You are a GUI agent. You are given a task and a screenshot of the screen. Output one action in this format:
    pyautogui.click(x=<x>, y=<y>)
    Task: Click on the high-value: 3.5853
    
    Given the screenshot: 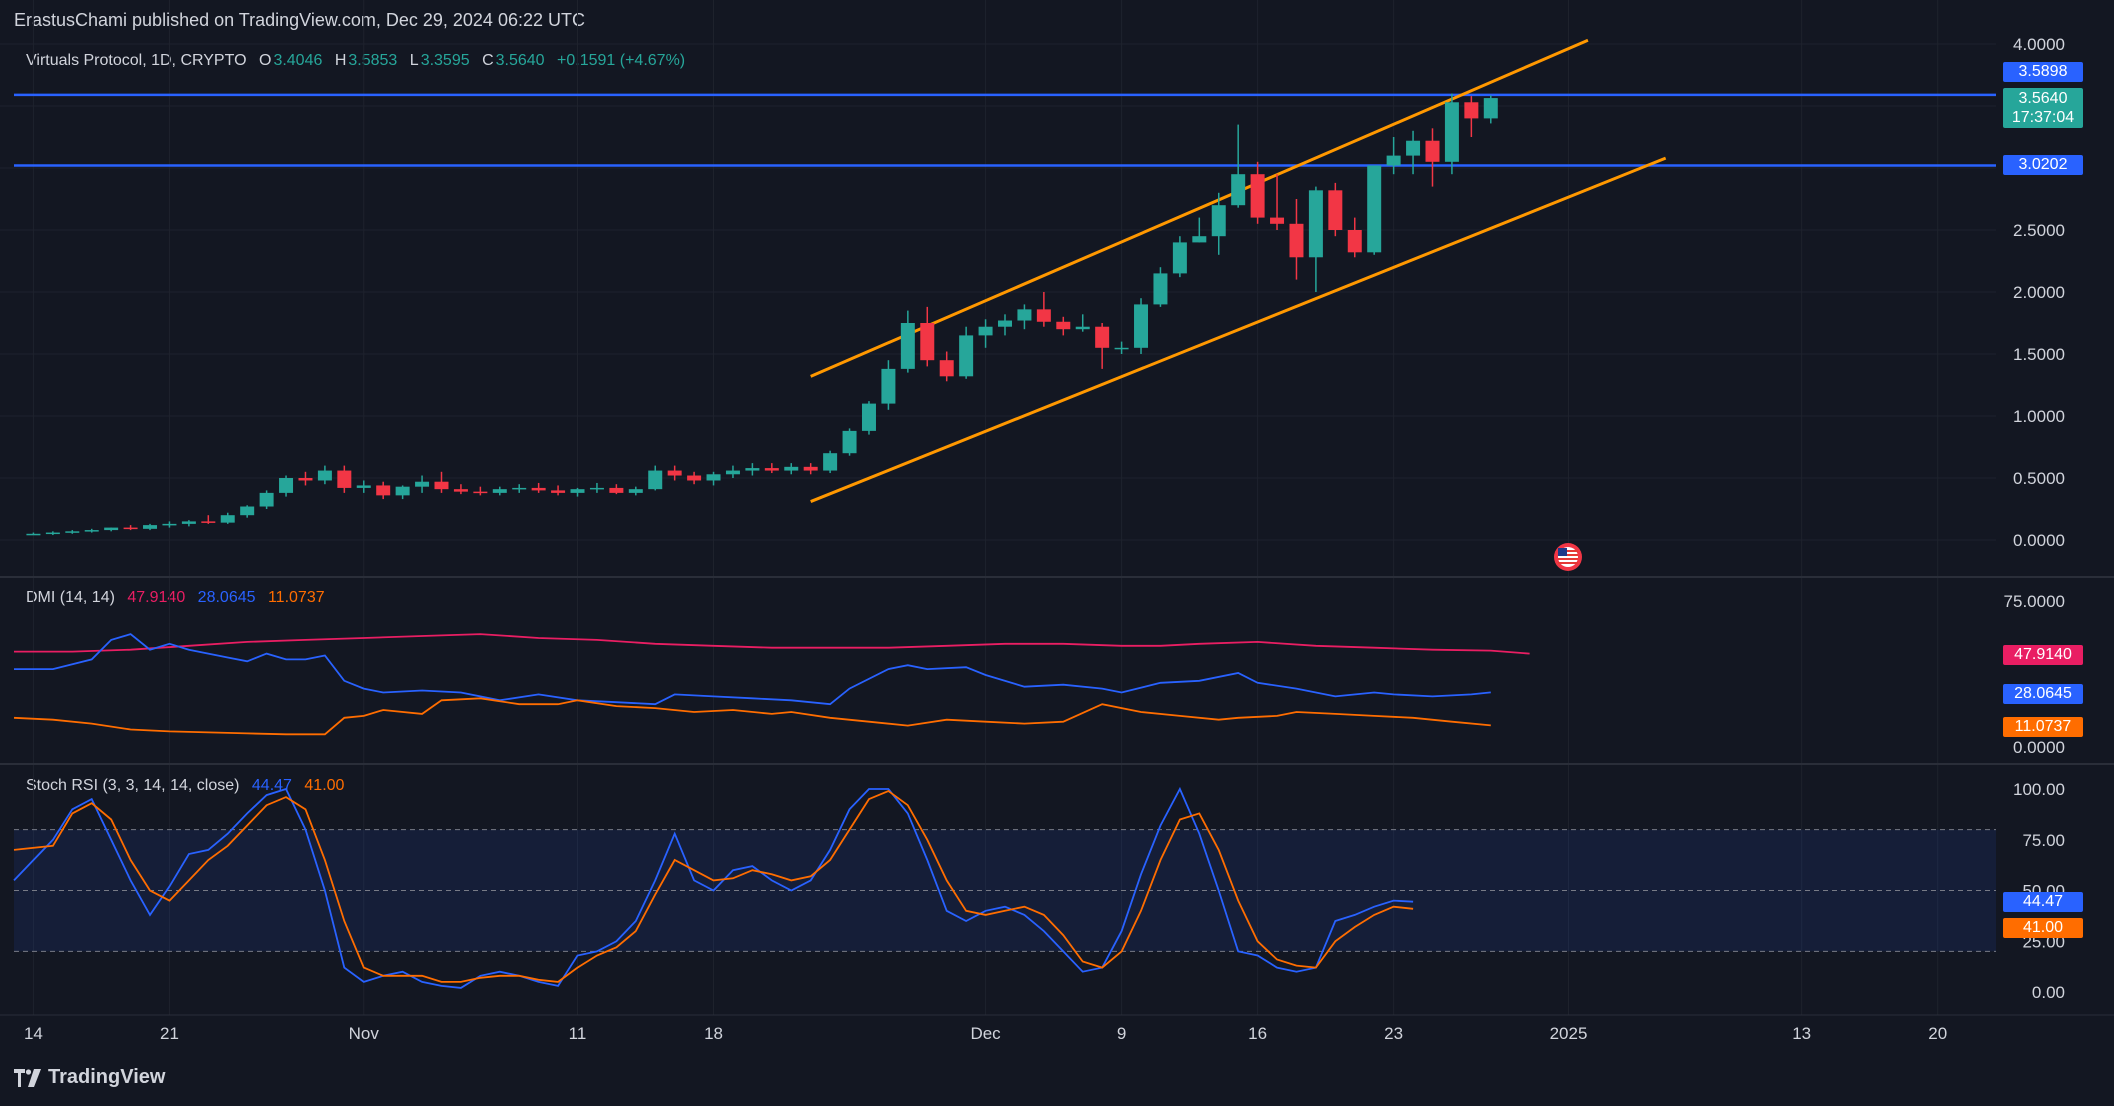 What is the action you would take?
    pyautogui.click(x=373, y=60)
    